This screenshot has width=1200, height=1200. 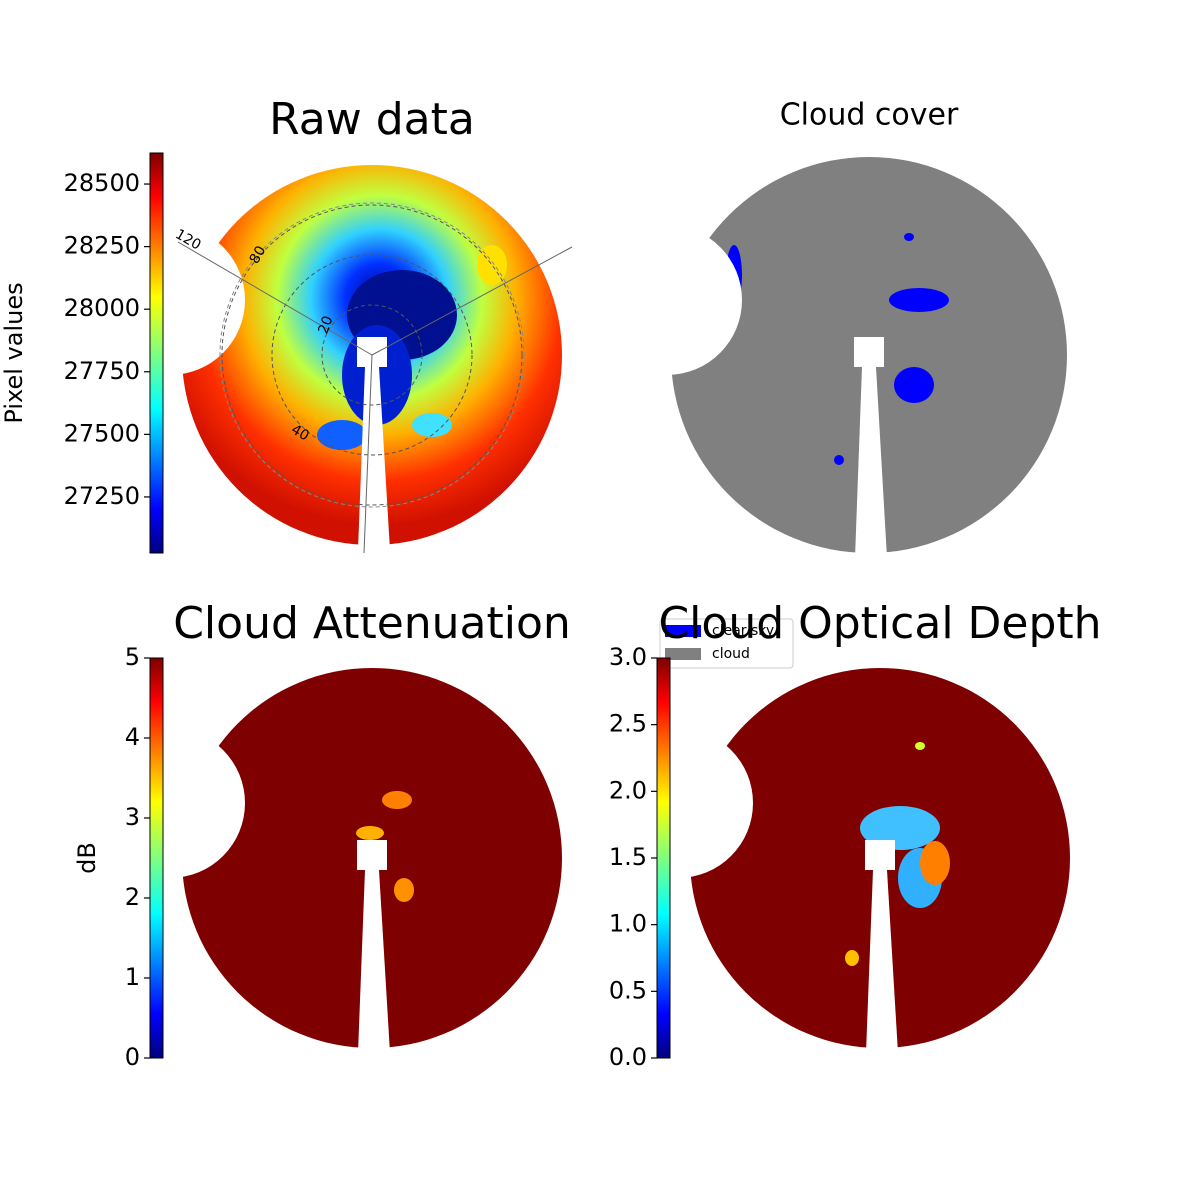 I want to click on legend-label: clear sky, so click(x=743, y=631).